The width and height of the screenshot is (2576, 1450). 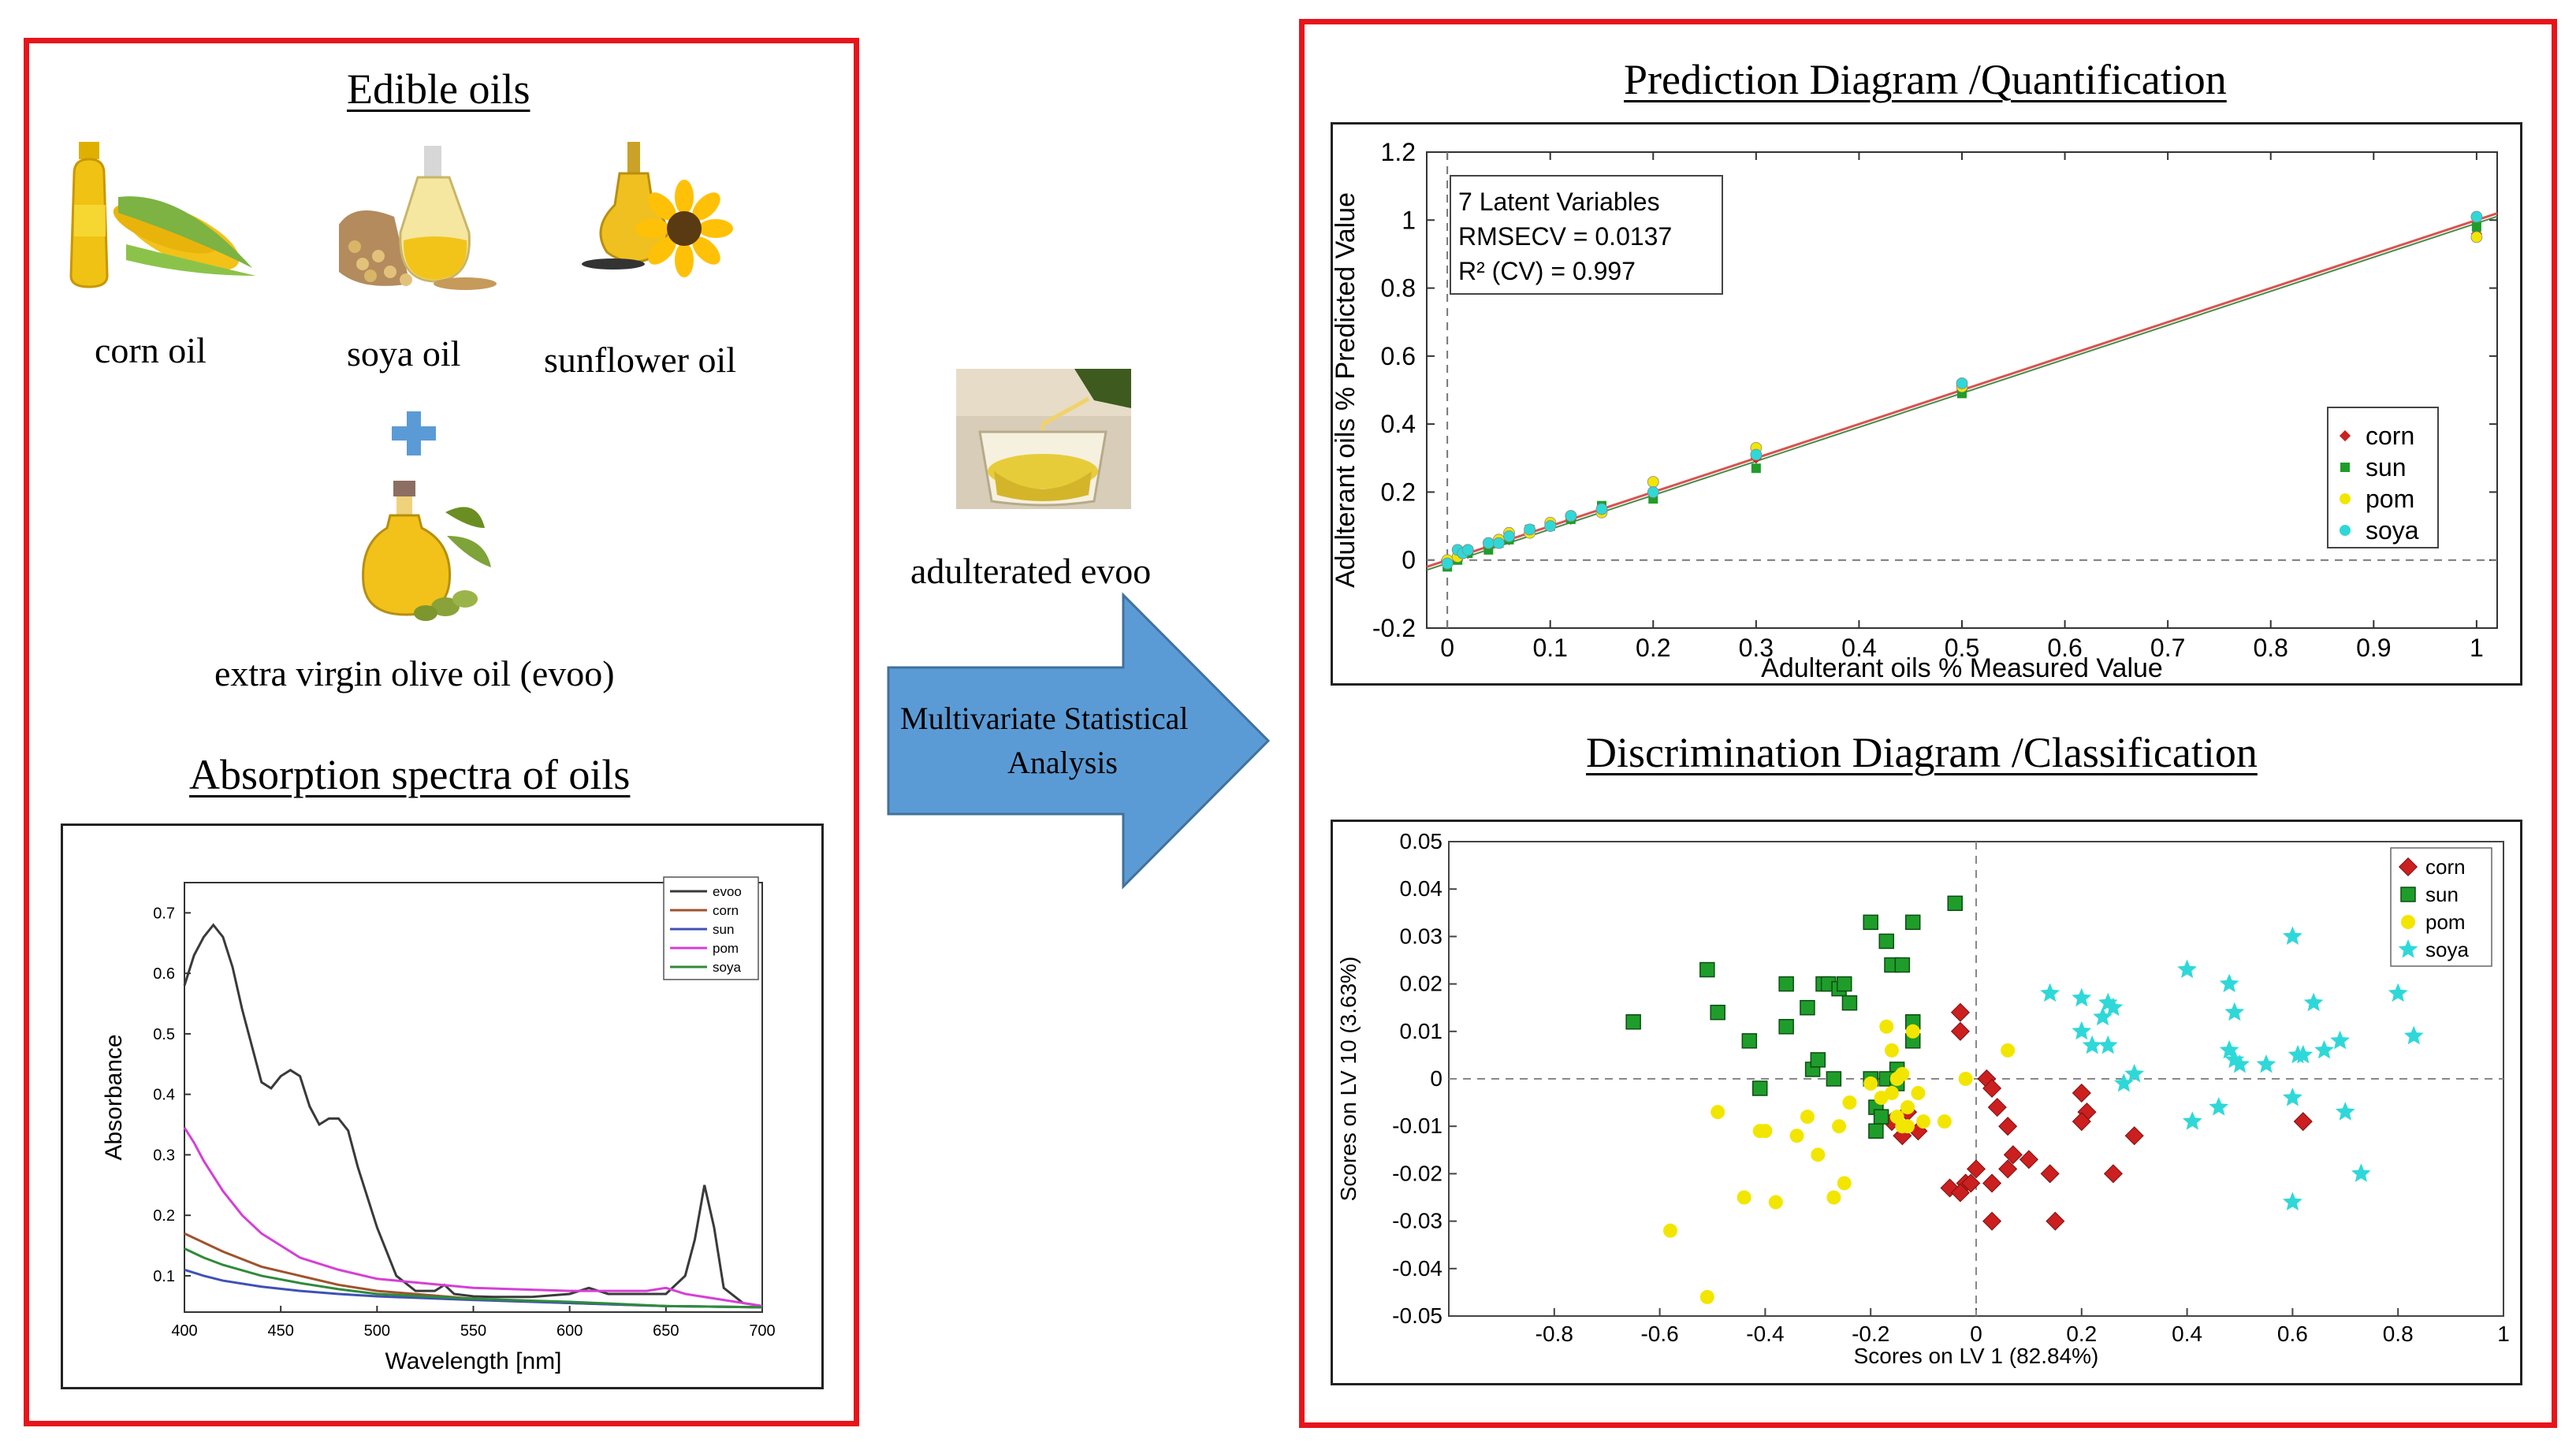 I want to click on y-tick-label: -0.04, so click(x=1417, y=1268).